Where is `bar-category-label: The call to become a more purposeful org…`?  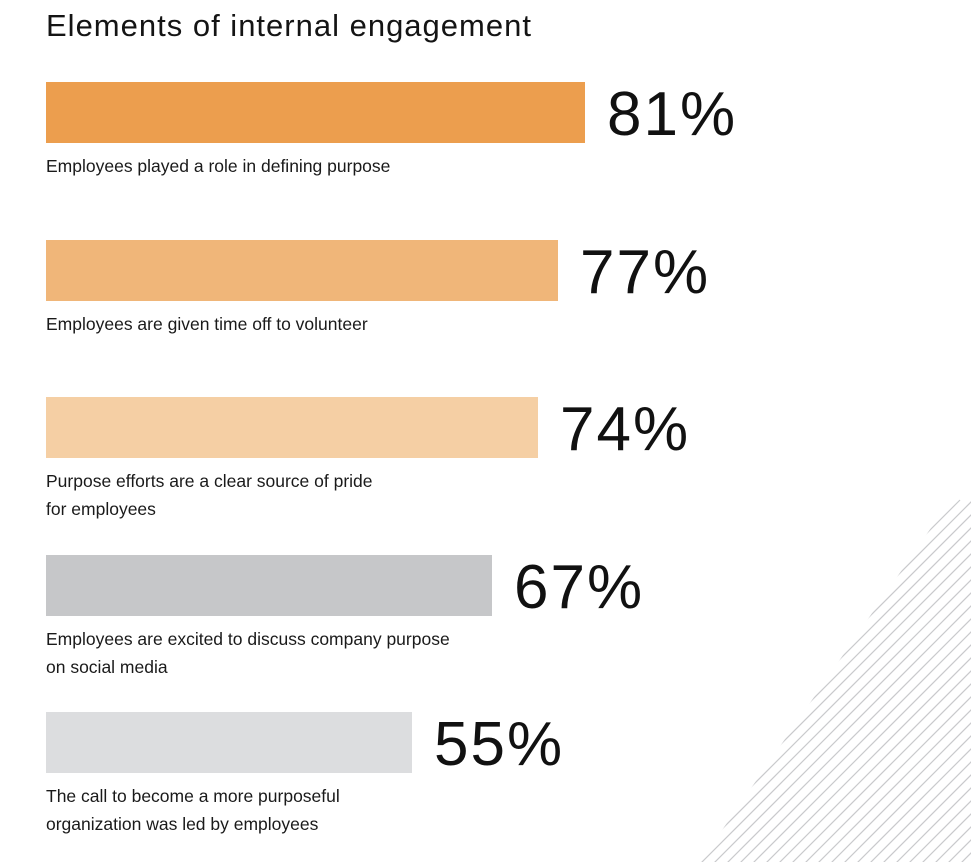 bar-category-label: The call to become a more purposeful org… is located at coordinates (193, 810).